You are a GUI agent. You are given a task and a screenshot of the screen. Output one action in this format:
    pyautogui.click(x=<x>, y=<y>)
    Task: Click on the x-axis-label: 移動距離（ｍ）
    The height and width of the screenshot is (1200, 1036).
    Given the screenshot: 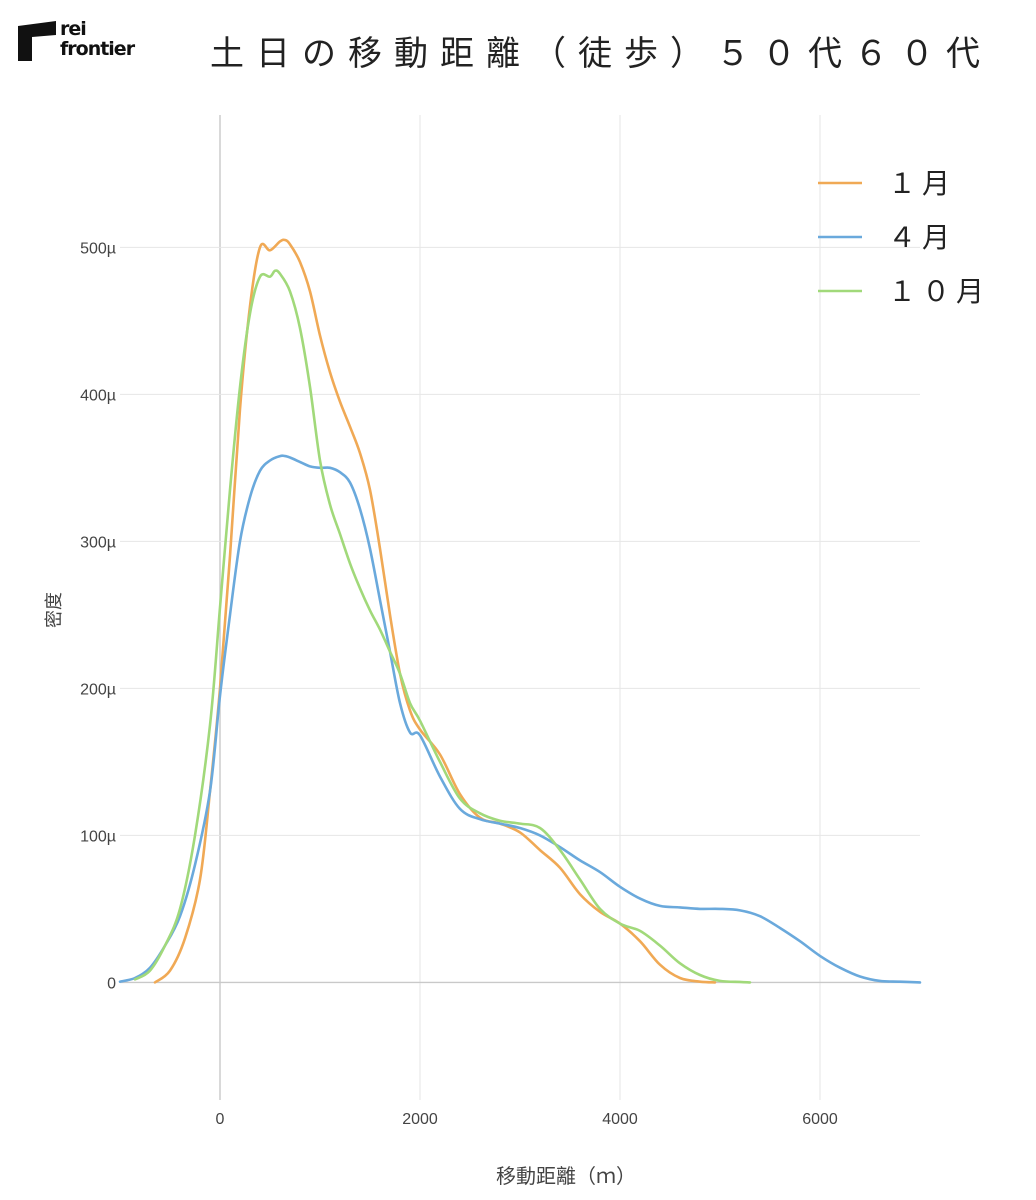 What is the action you would take?
    pyautogui.click(x=566, y=1176)
    